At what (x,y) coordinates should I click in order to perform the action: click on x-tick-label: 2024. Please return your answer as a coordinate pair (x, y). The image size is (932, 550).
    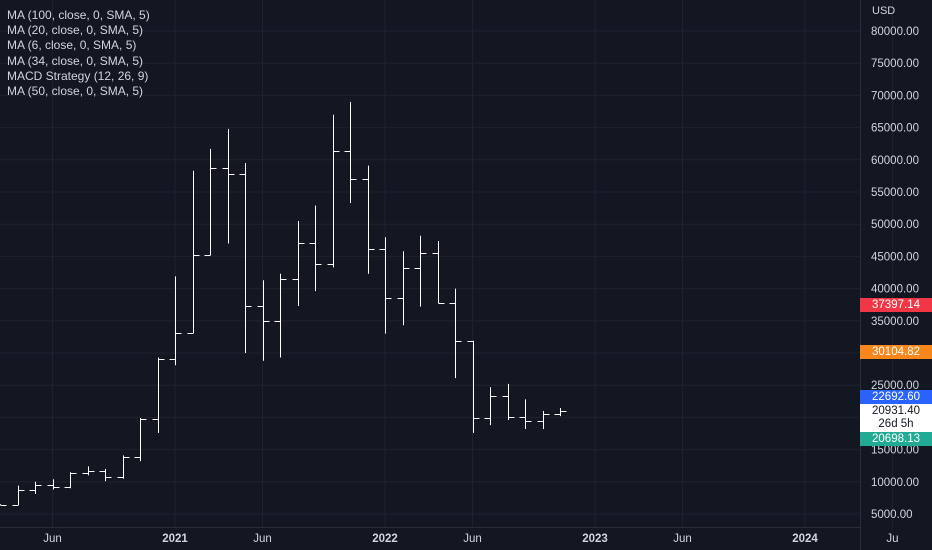
    Looking at the image, I should click on (805, 539).